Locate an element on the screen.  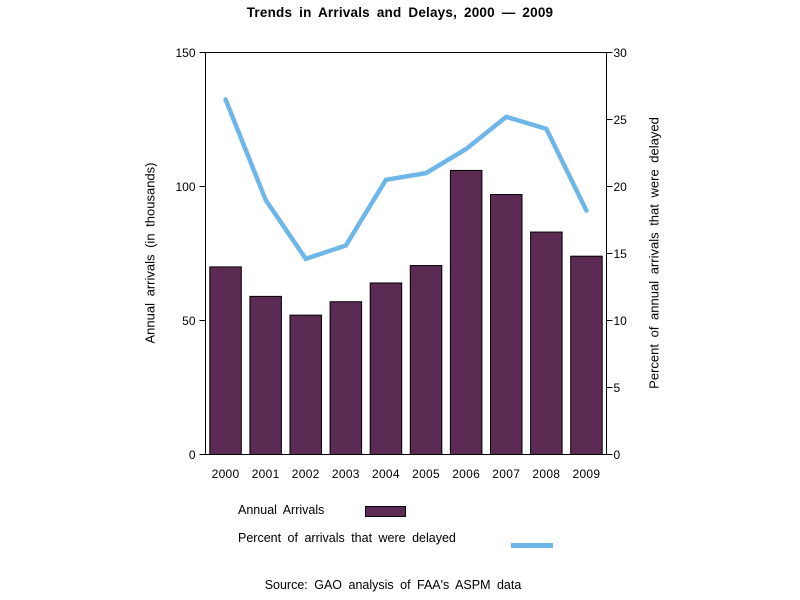
bar-2009 is located at coordinates (586, 355).